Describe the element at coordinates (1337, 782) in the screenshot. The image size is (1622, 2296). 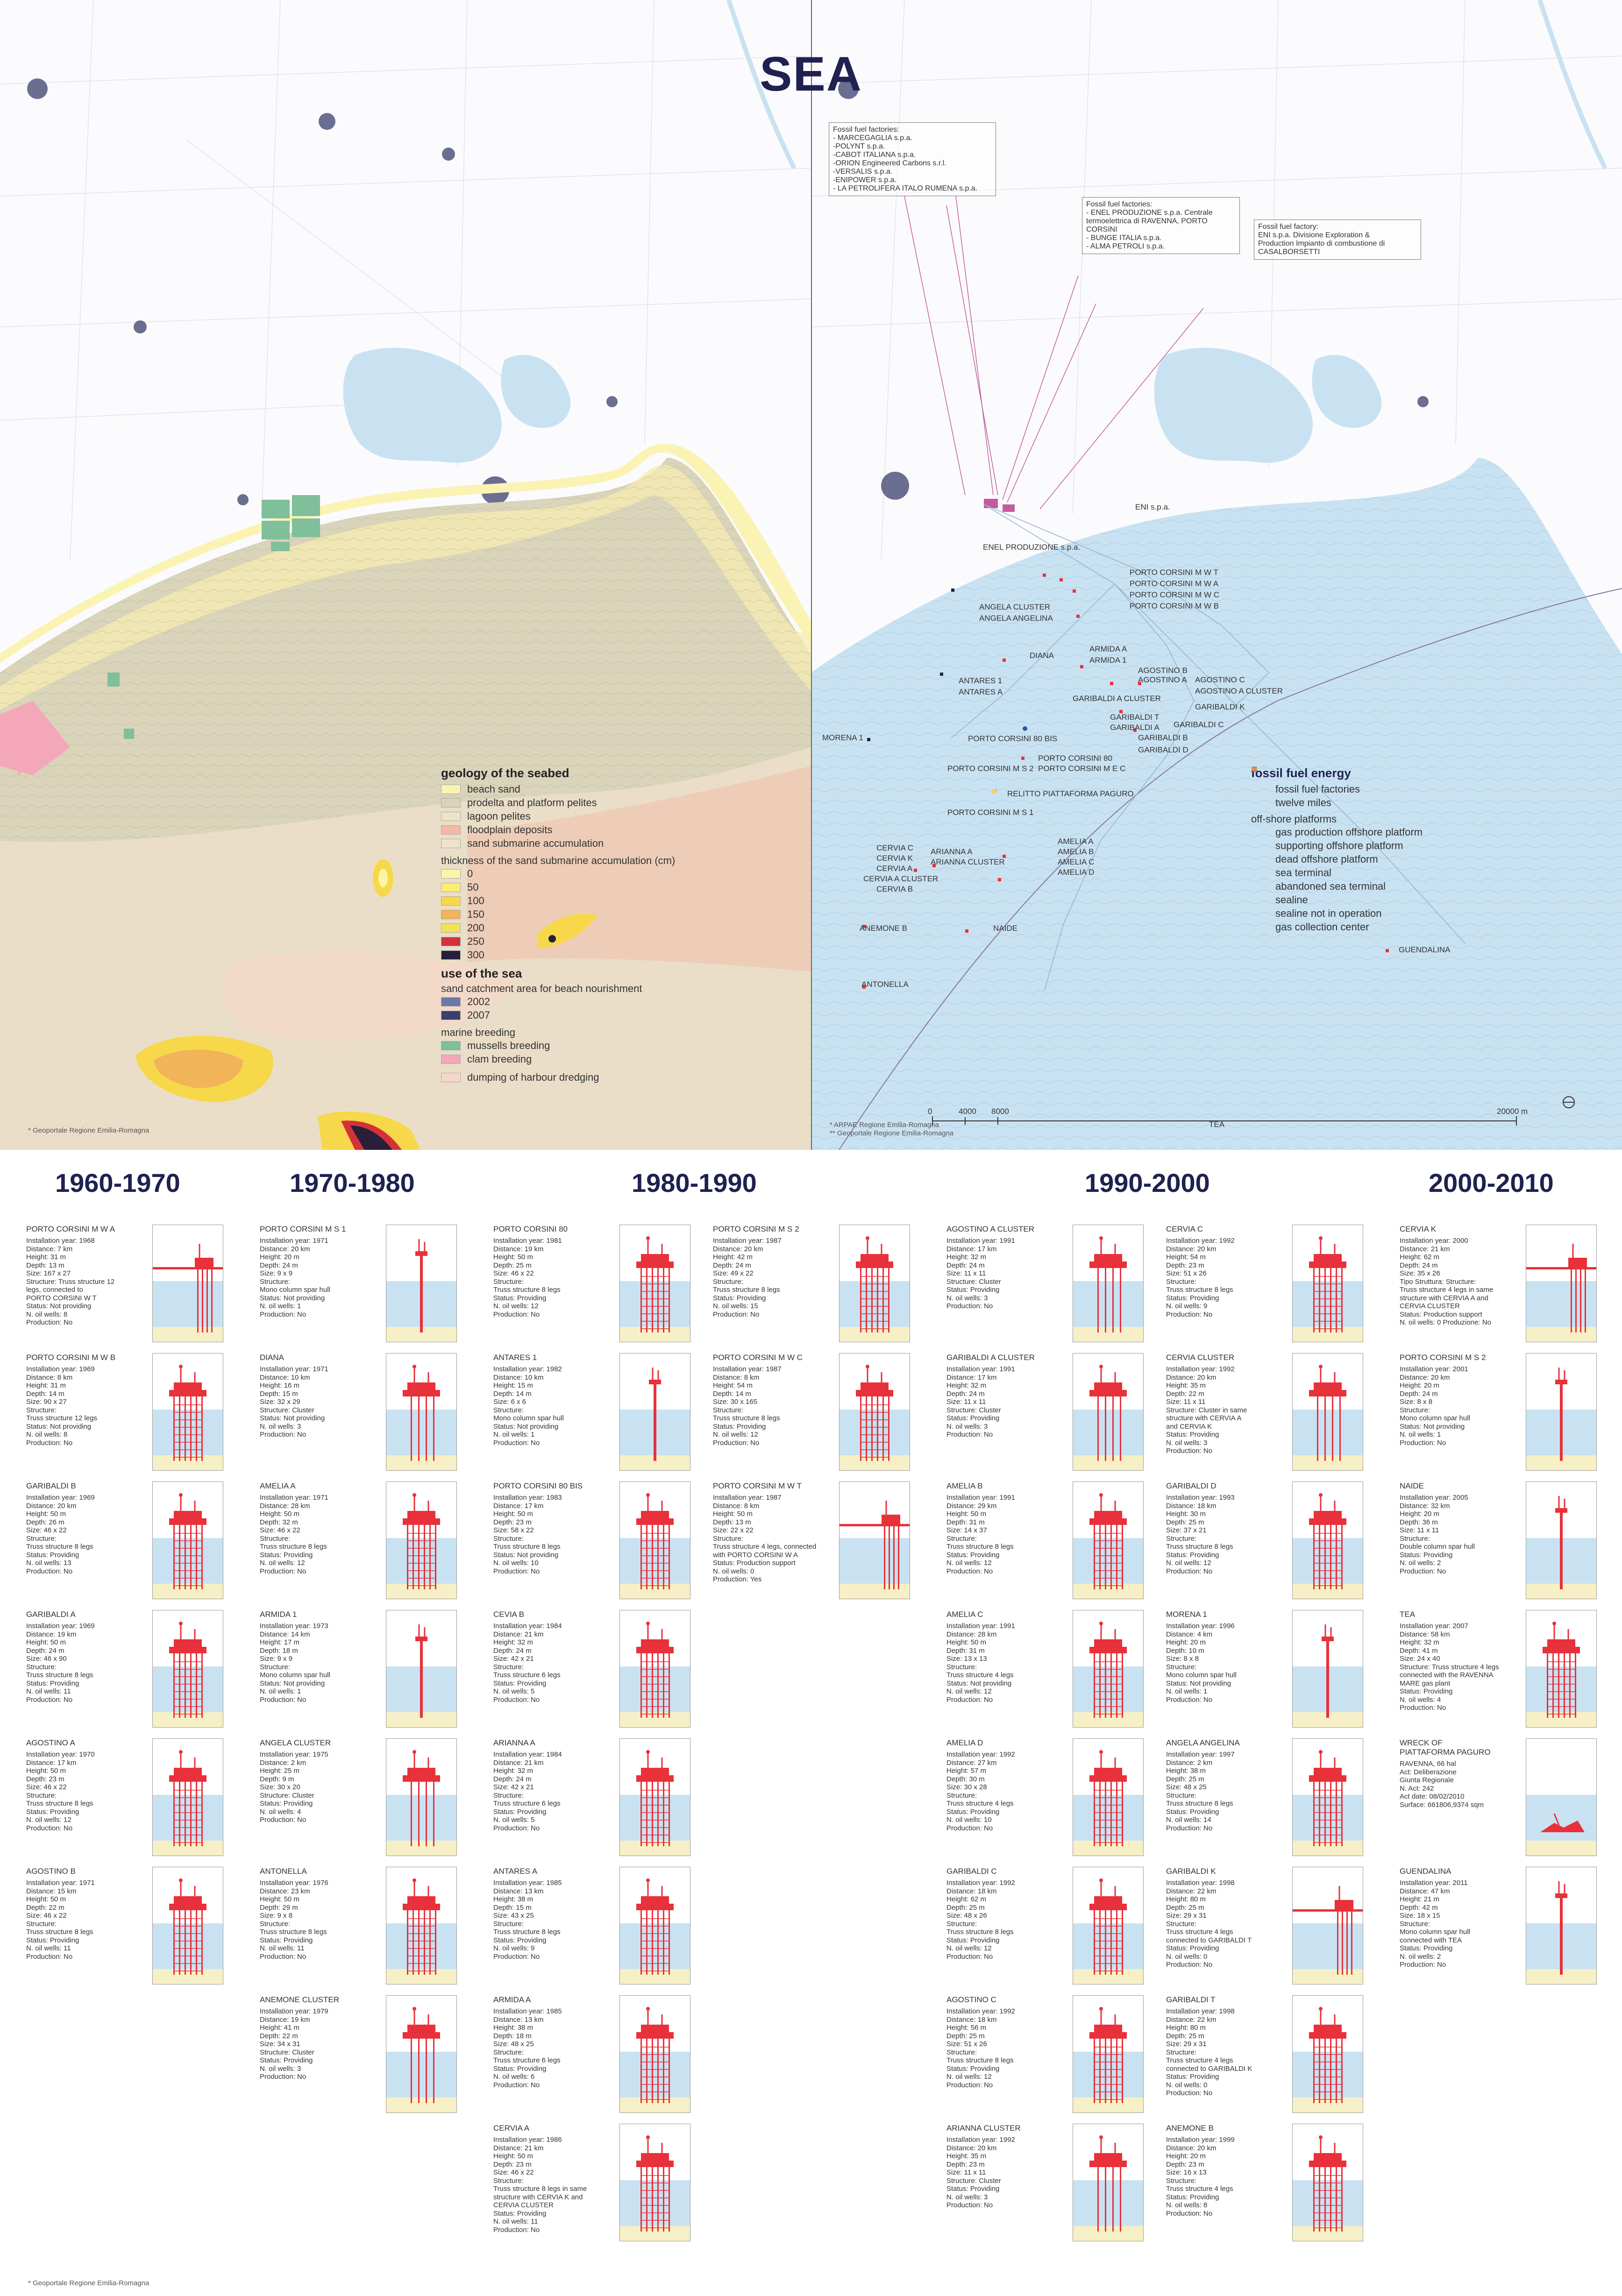
I see `line-legend-row: fossil fuel factories` at that location.